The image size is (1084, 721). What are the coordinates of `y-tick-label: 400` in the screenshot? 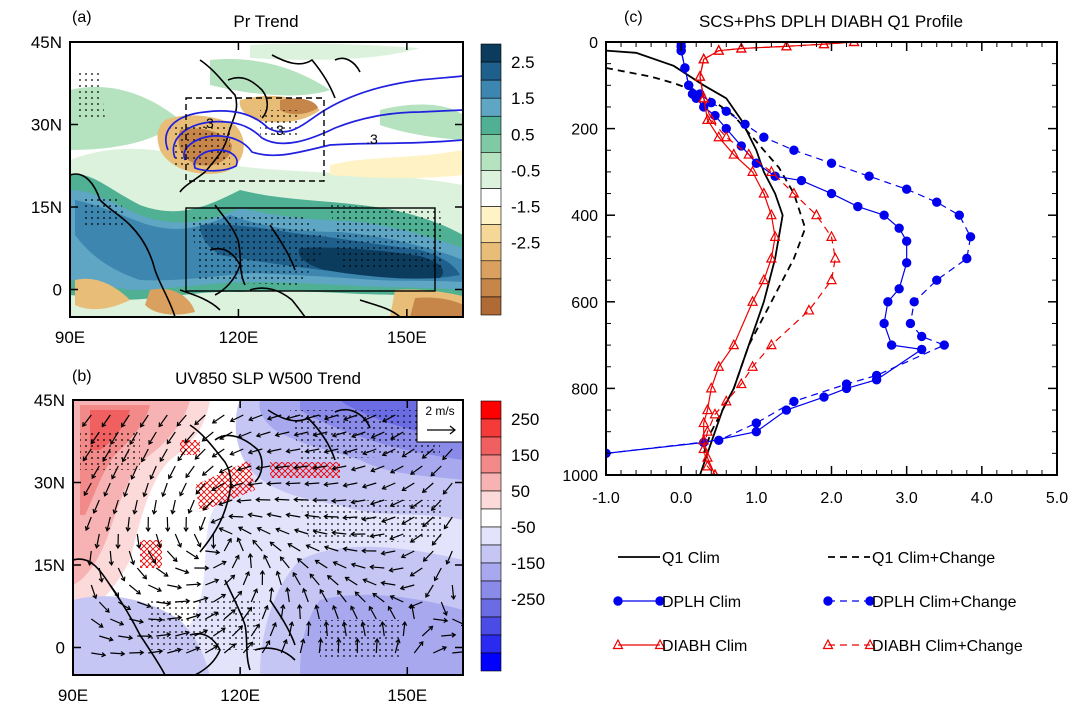 It's located at (584, 216).